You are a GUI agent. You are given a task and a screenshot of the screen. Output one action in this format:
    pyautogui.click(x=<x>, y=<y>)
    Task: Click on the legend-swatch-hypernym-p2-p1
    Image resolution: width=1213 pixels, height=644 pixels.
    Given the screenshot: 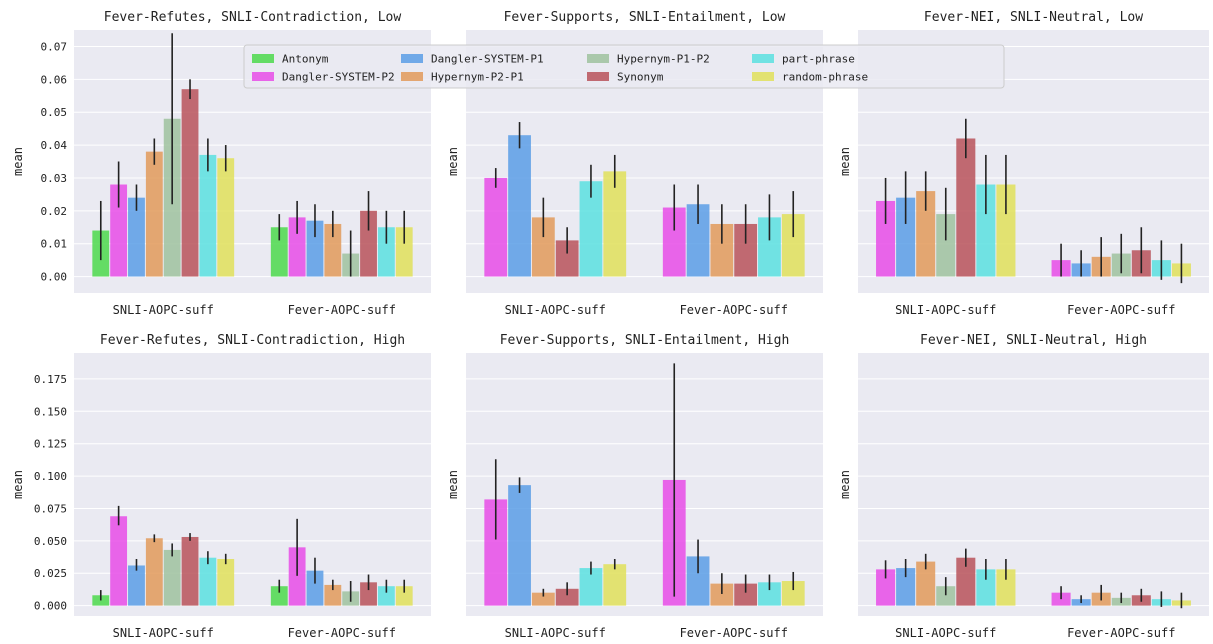 What is the action you would take?
    pyautogui.click(x=412, y=76)
    